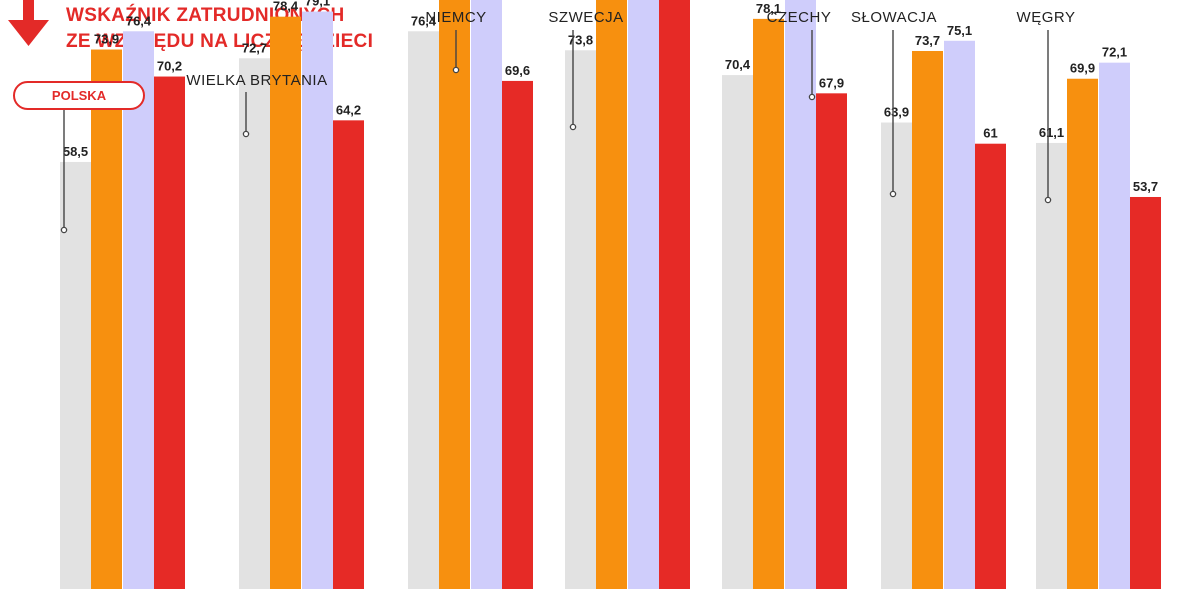  Describe the element at coordinates (169, 66) in the screenshot. I see `value-label: 70,2` at that location.